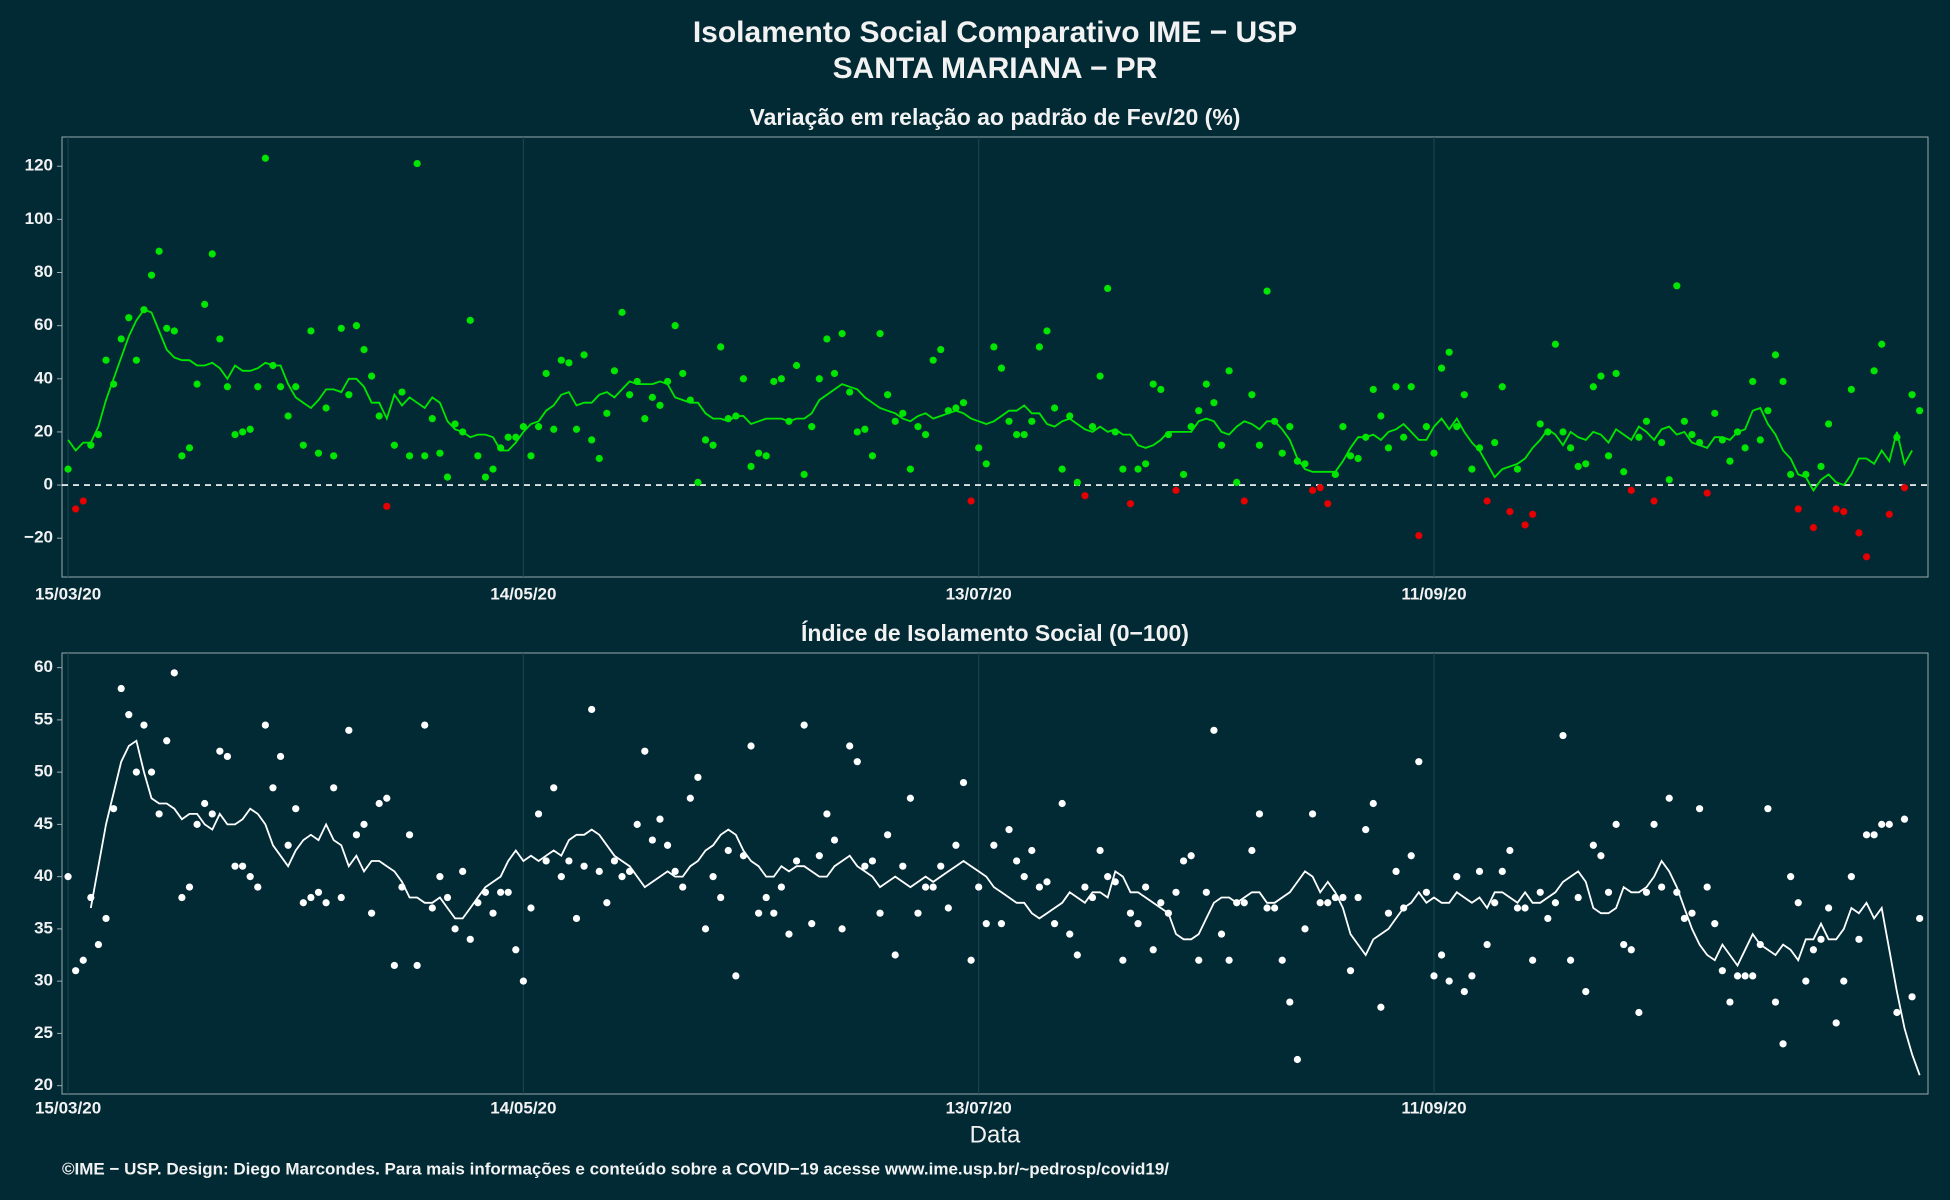 The height and width of the screenshot is (1200, 1950). Describe the element at coordinates (995, 632) in the screenshot. I see `panel-title: Índice de Isolamento Social (0−100)` at that location.